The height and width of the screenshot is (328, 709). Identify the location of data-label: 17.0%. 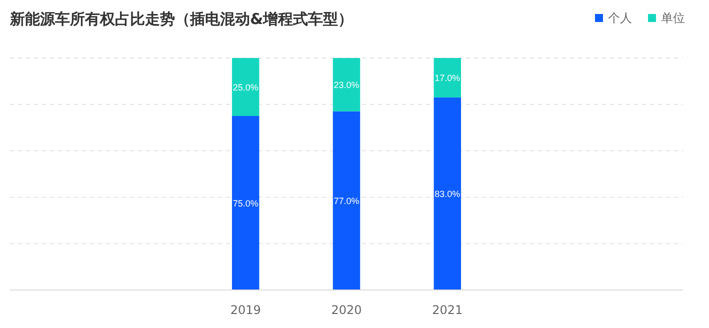
(447, 78).